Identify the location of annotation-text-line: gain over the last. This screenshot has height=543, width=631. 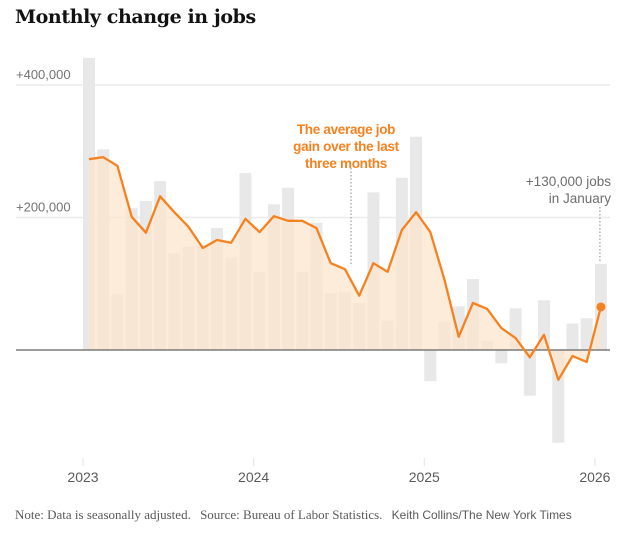
(346, 146).